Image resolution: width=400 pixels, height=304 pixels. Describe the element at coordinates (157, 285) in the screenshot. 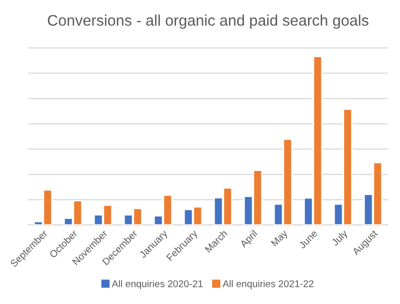

I see `legend-label: All enquiries 2020-21` at that location.